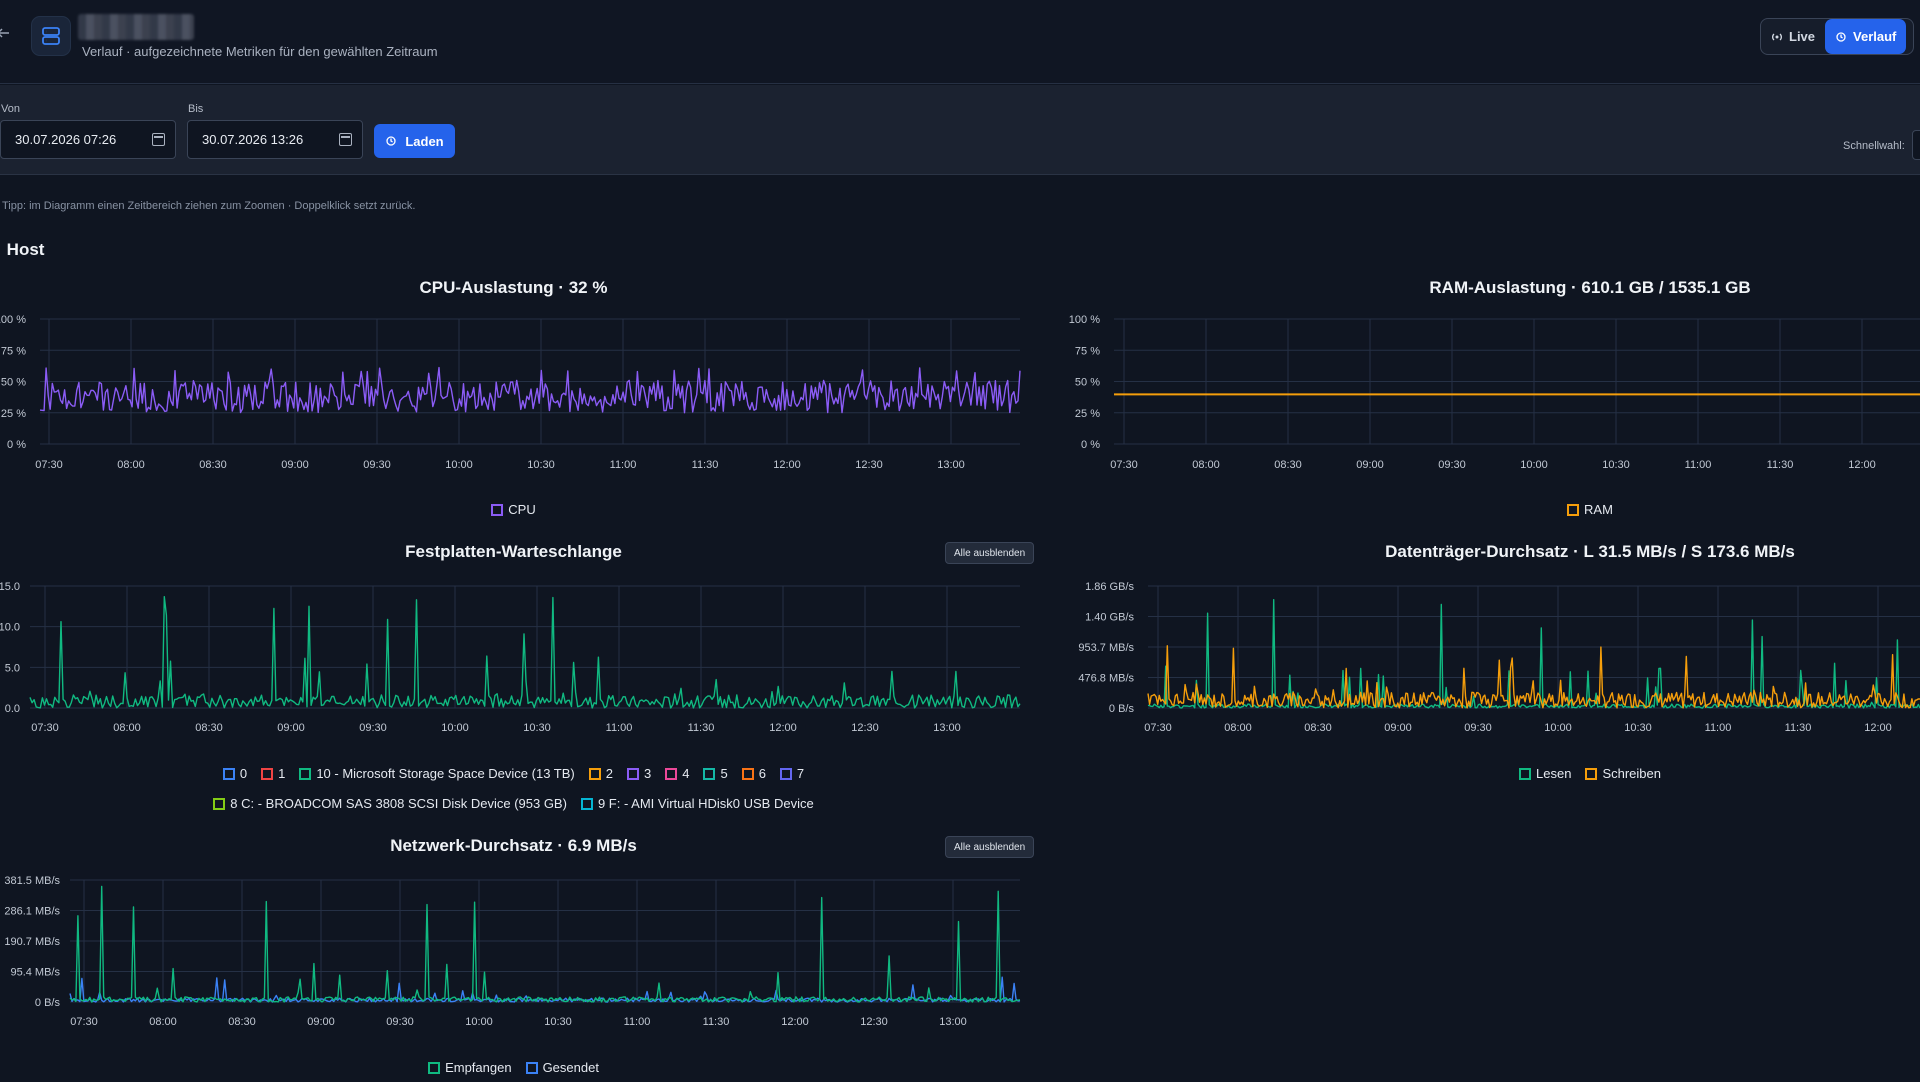 This screenshot has height=1082, width=1920. What do you see at coordinates (522, 509) in the screenshot?
I see `legend-label: CPU` at bounding box center [522, 509].